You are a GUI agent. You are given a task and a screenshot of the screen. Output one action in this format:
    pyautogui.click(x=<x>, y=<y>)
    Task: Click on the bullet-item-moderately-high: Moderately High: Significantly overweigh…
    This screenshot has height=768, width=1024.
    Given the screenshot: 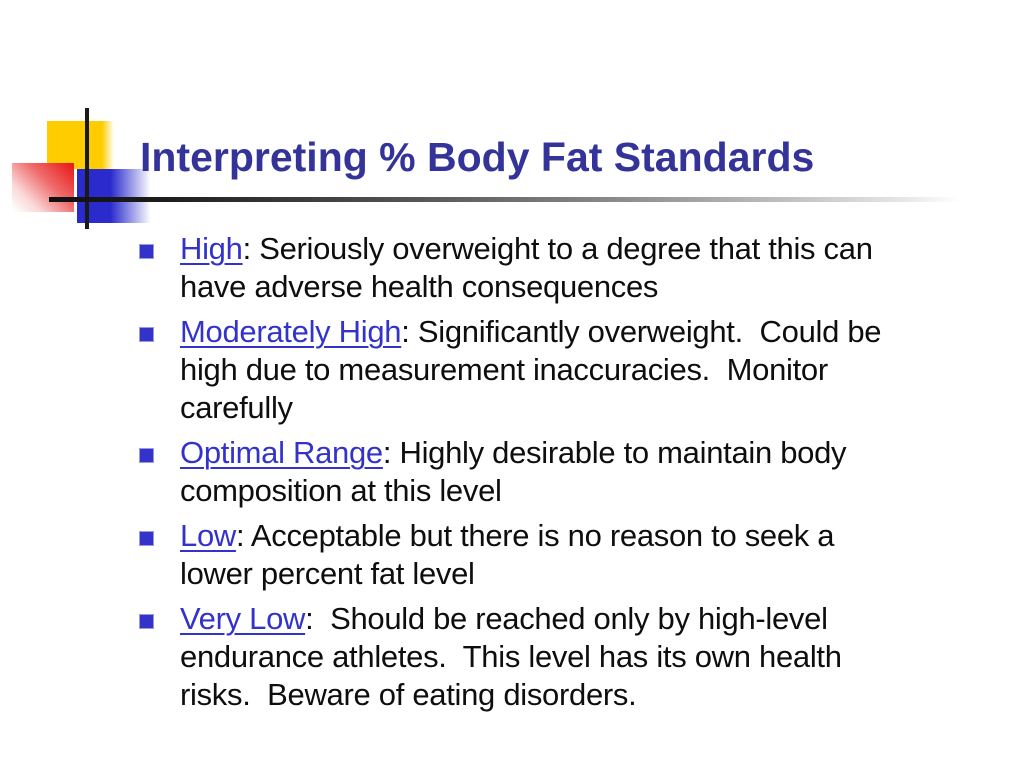 What is the action you would take?
    pyautogui.click(x=563, y=370)
    